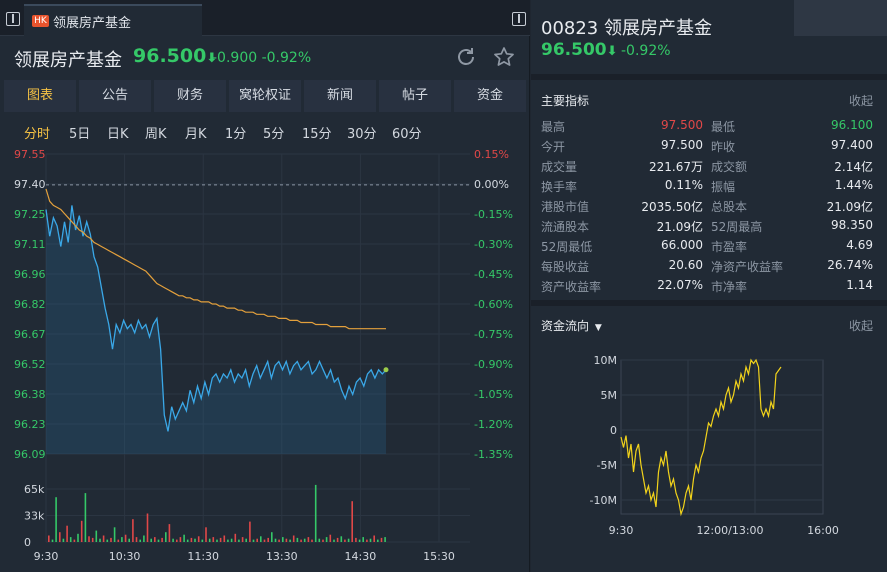  Describe the element at coordinates (340, 96) in the screenshot. I see `tab-news: 新闻` at that location.